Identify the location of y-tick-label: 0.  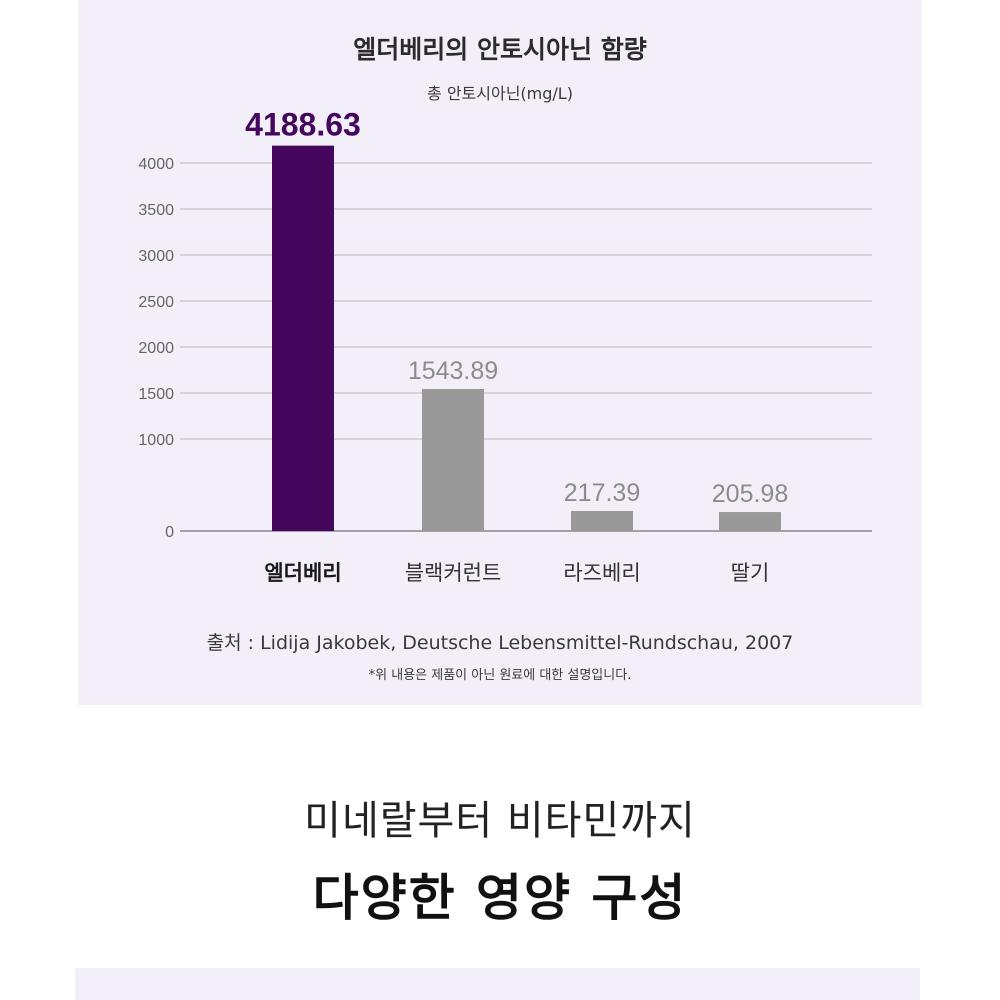
(169, 532).